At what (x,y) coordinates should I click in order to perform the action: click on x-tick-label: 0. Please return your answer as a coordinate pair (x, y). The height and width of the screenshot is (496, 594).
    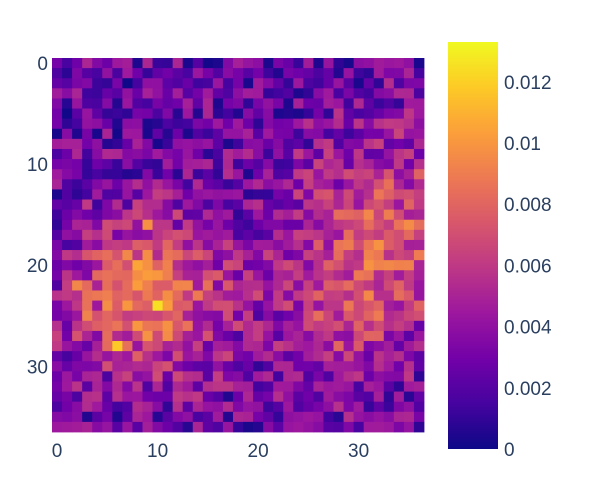
    Looking at the image, I should click on (57, 451).